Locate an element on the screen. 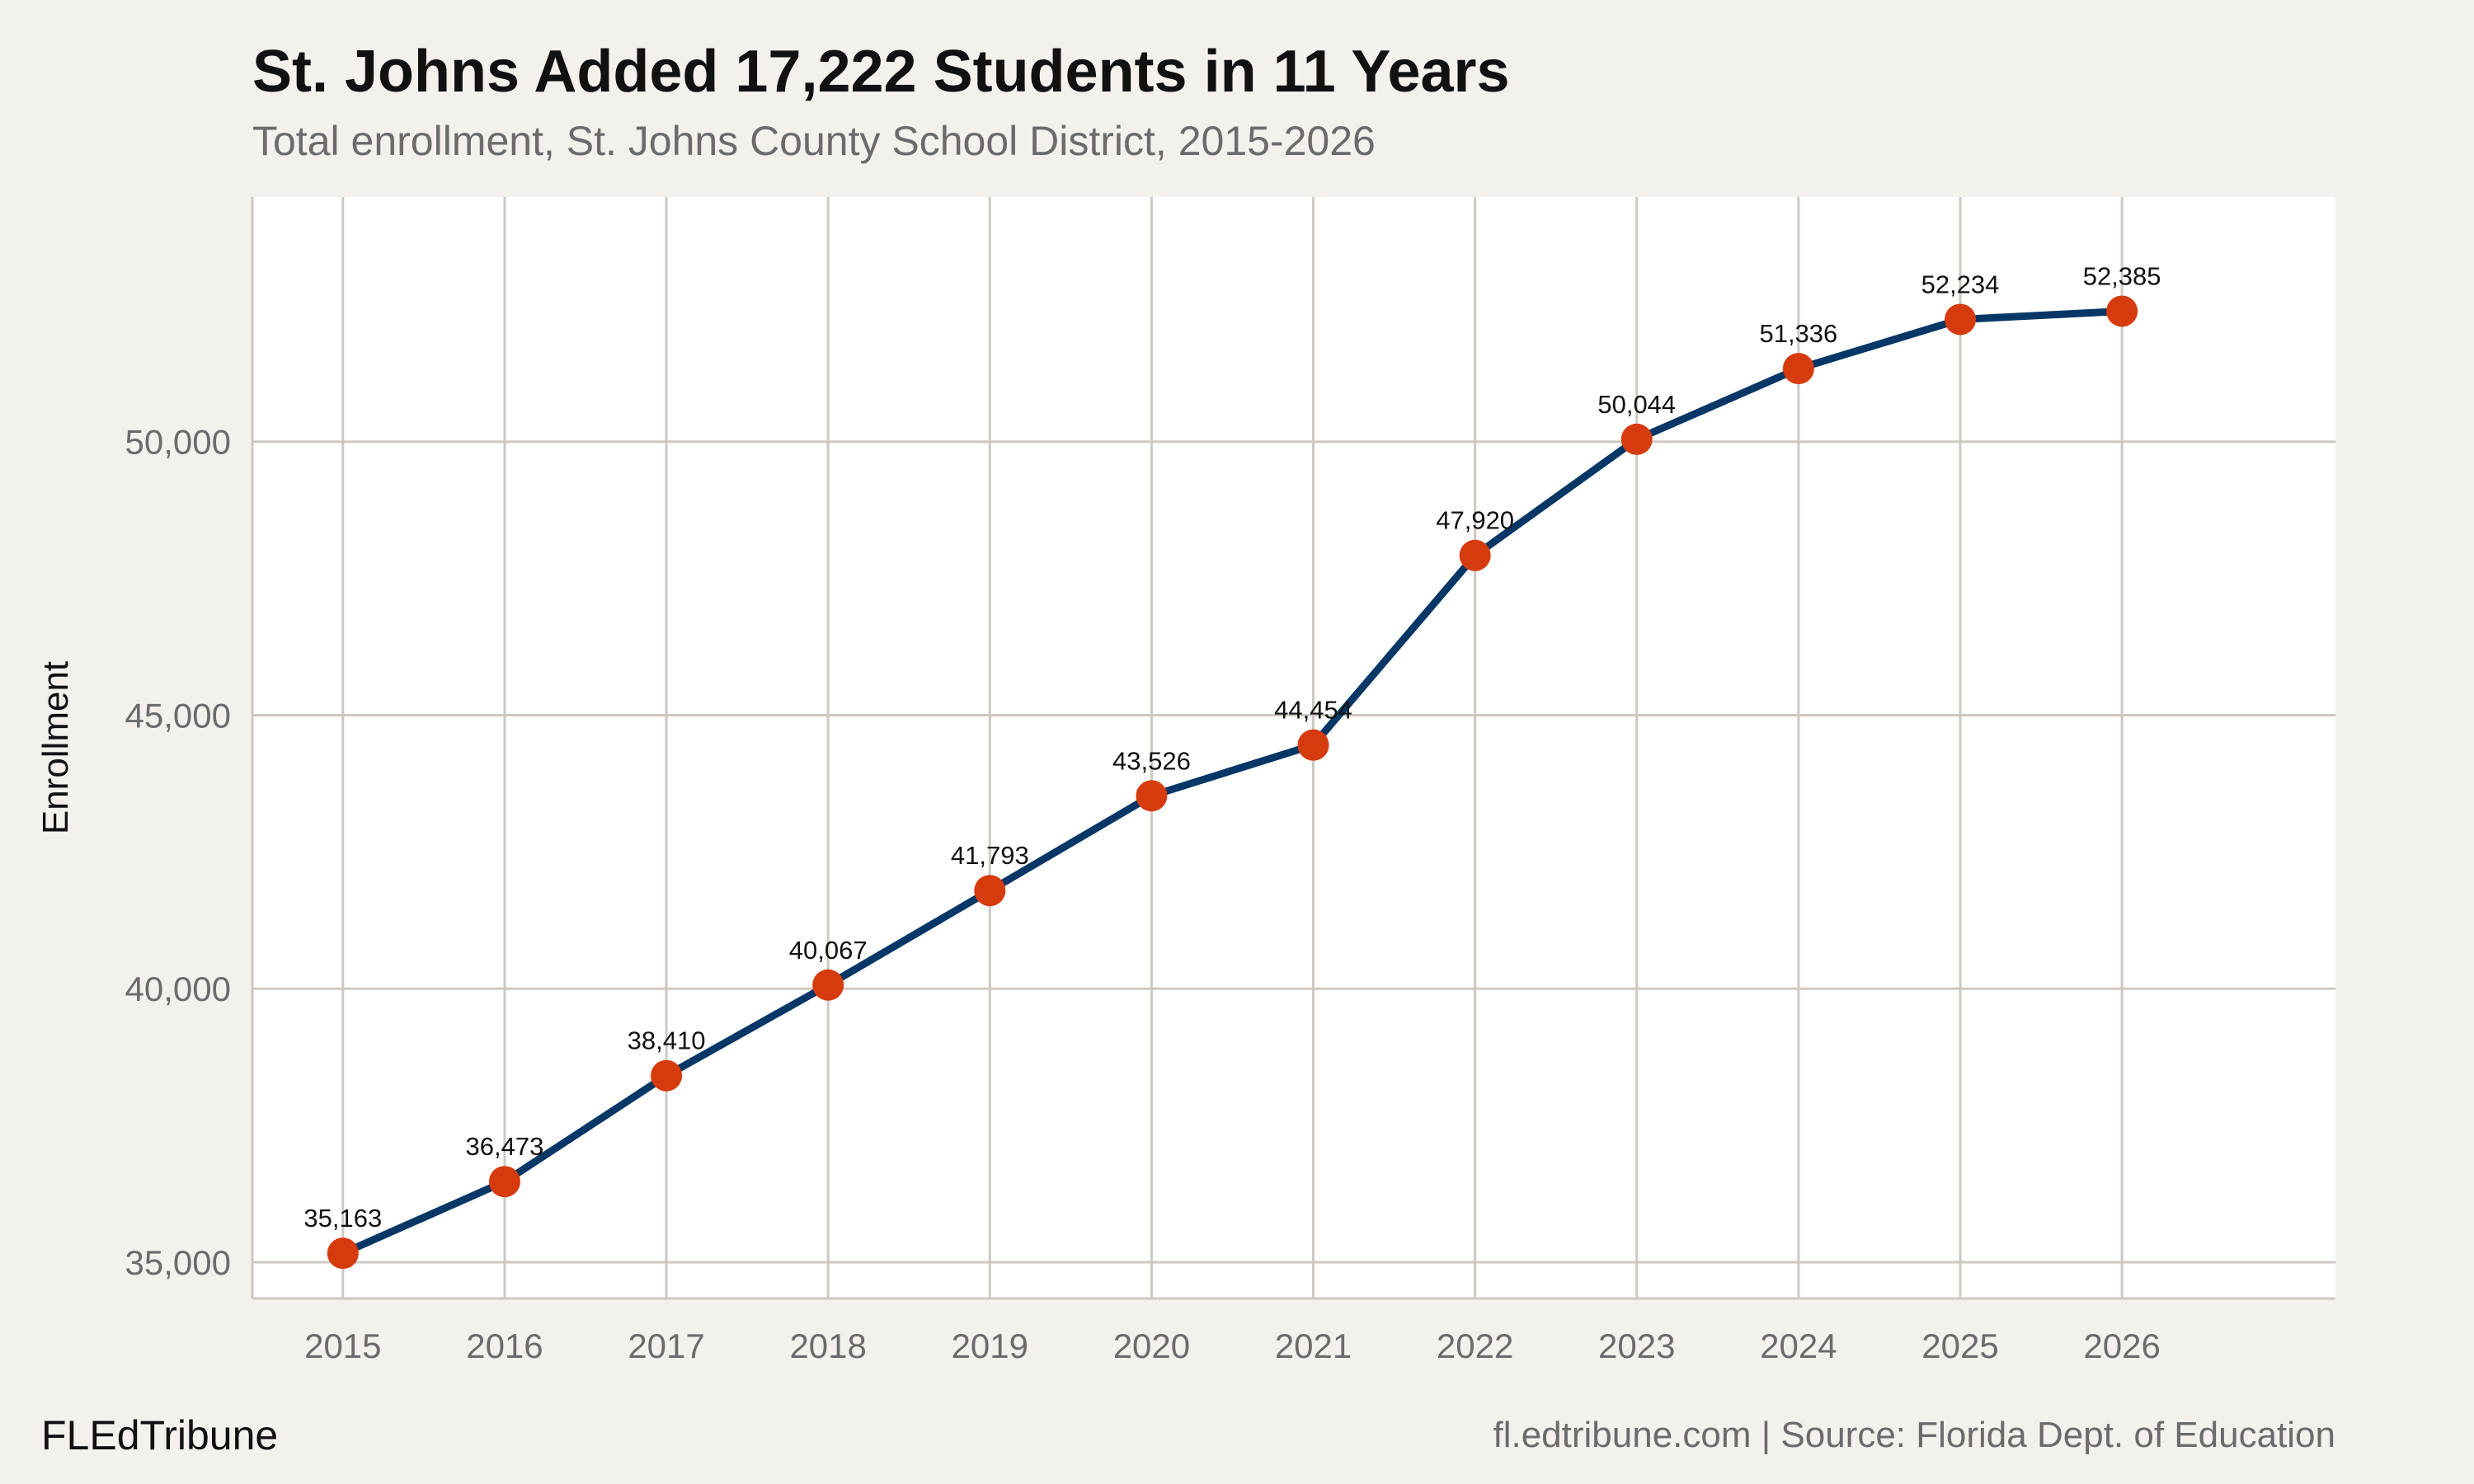  x-tick-label: 2016 is located at coordinates (504, 1346).